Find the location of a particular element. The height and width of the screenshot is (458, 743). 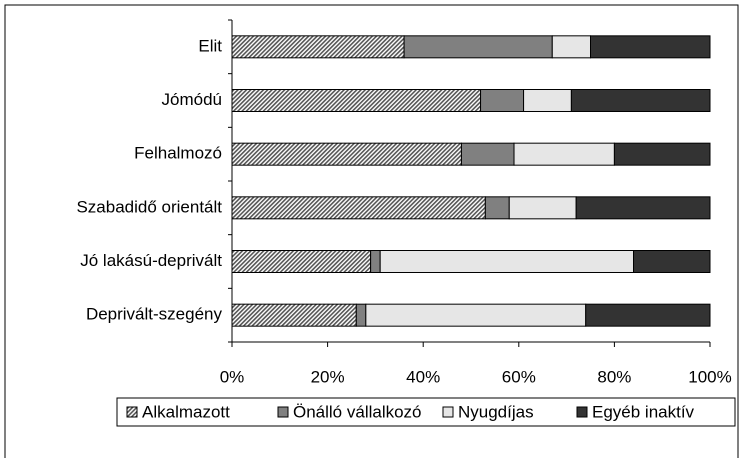

x-tick-label: 60% is located at coordinates (519, 376).